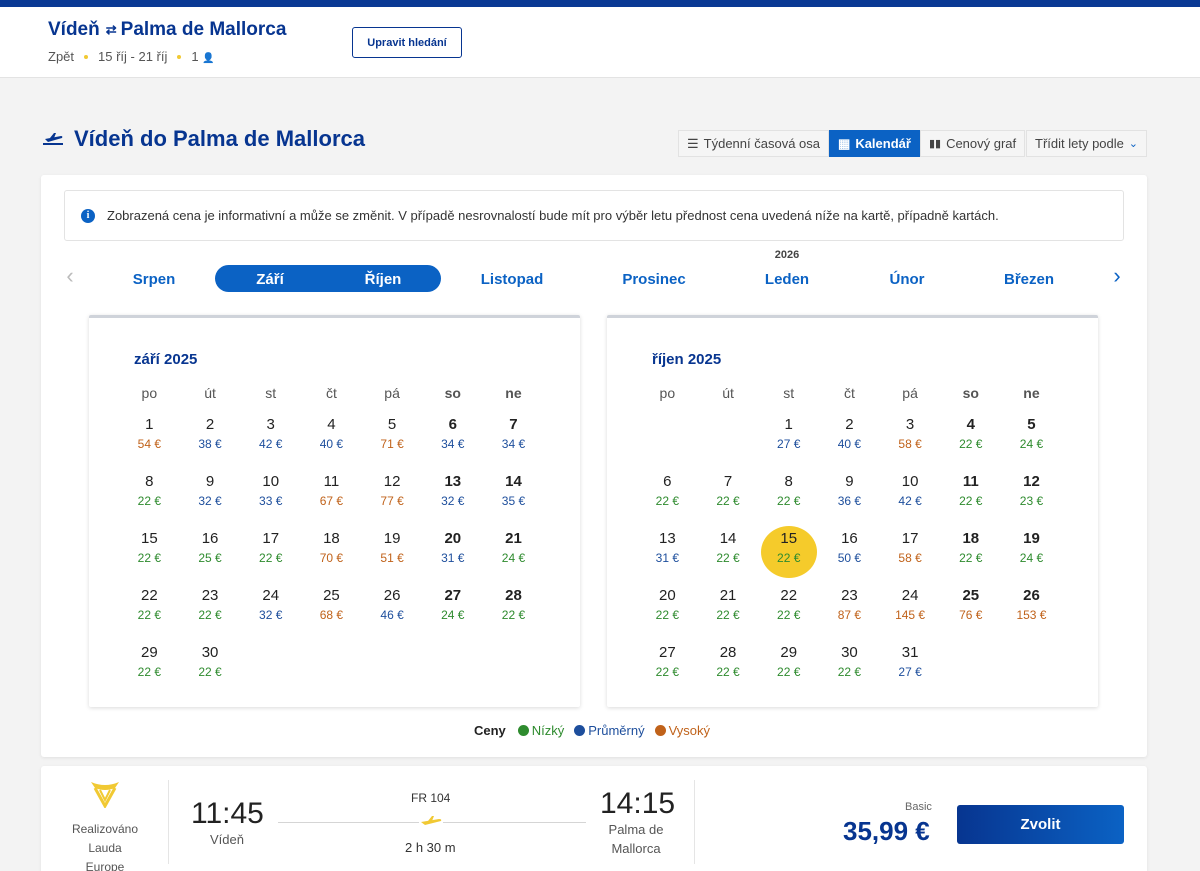  Describe the element at coordinates (728, 499) in the screenshot. I see `calendar-day: 7 22 €` at that location.